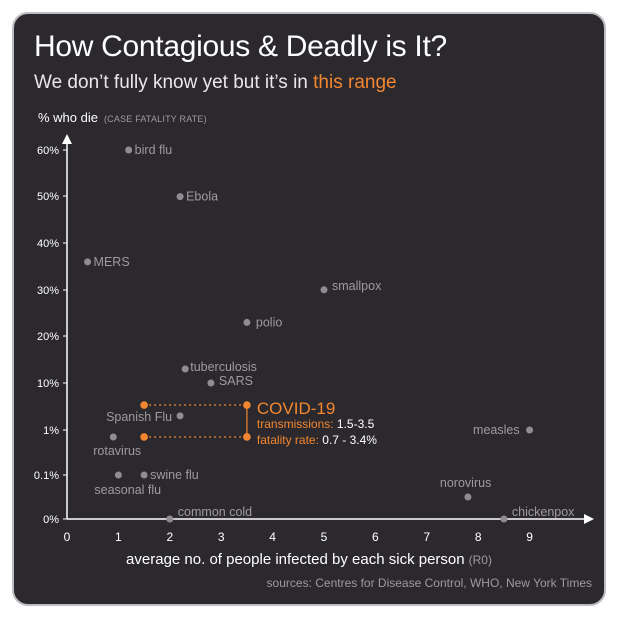 The width and height of the screenshot is (618, 620). Describe the element at coordinates (51, 431) in the screenshot. I see `y-tick-label: 1%` at that location.